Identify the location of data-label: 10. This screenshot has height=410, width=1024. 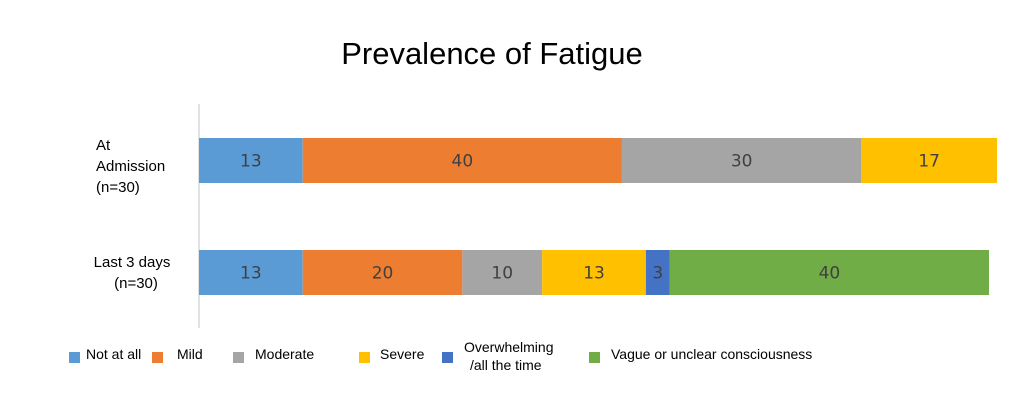
(502, 274).